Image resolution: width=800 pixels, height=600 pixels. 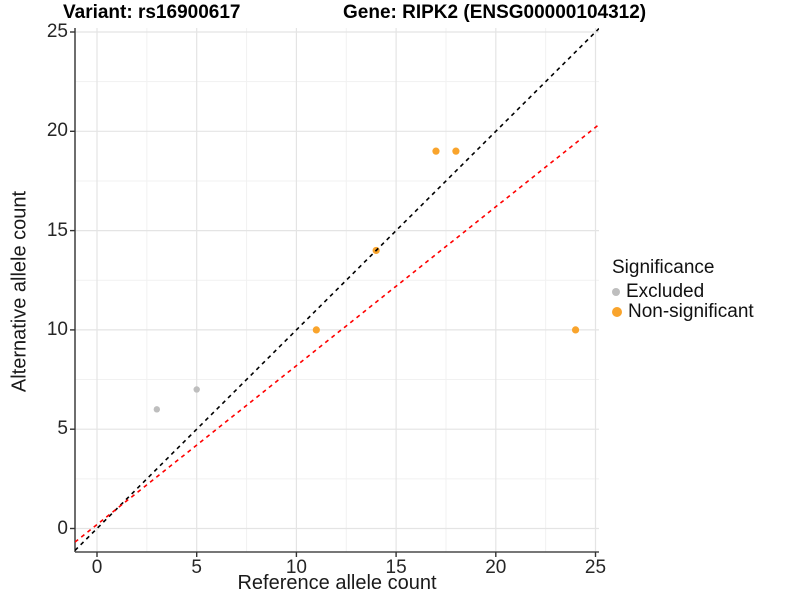 I want to click on y-axis-title: Alternative allele count, so click(x=19, y=291).